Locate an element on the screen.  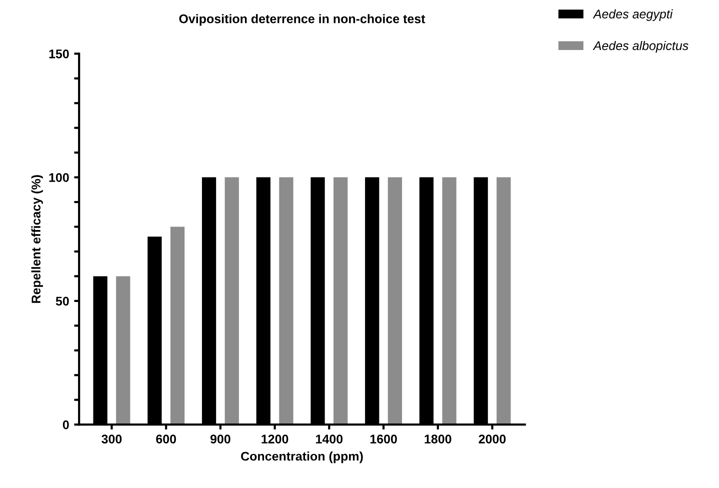
y-tick-label: 50 is located at coordinates (62, 301).